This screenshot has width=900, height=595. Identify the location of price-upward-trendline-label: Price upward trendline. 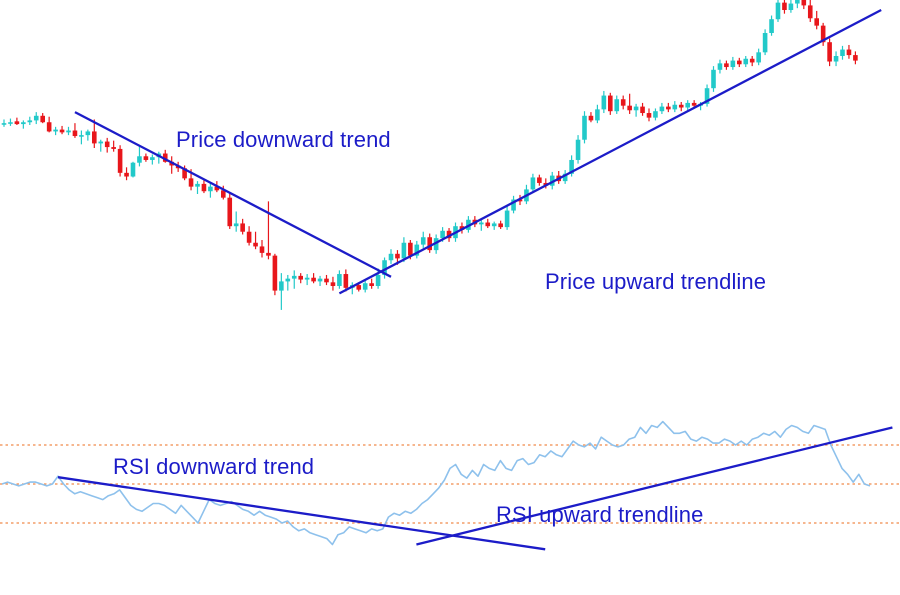
(656, 281).